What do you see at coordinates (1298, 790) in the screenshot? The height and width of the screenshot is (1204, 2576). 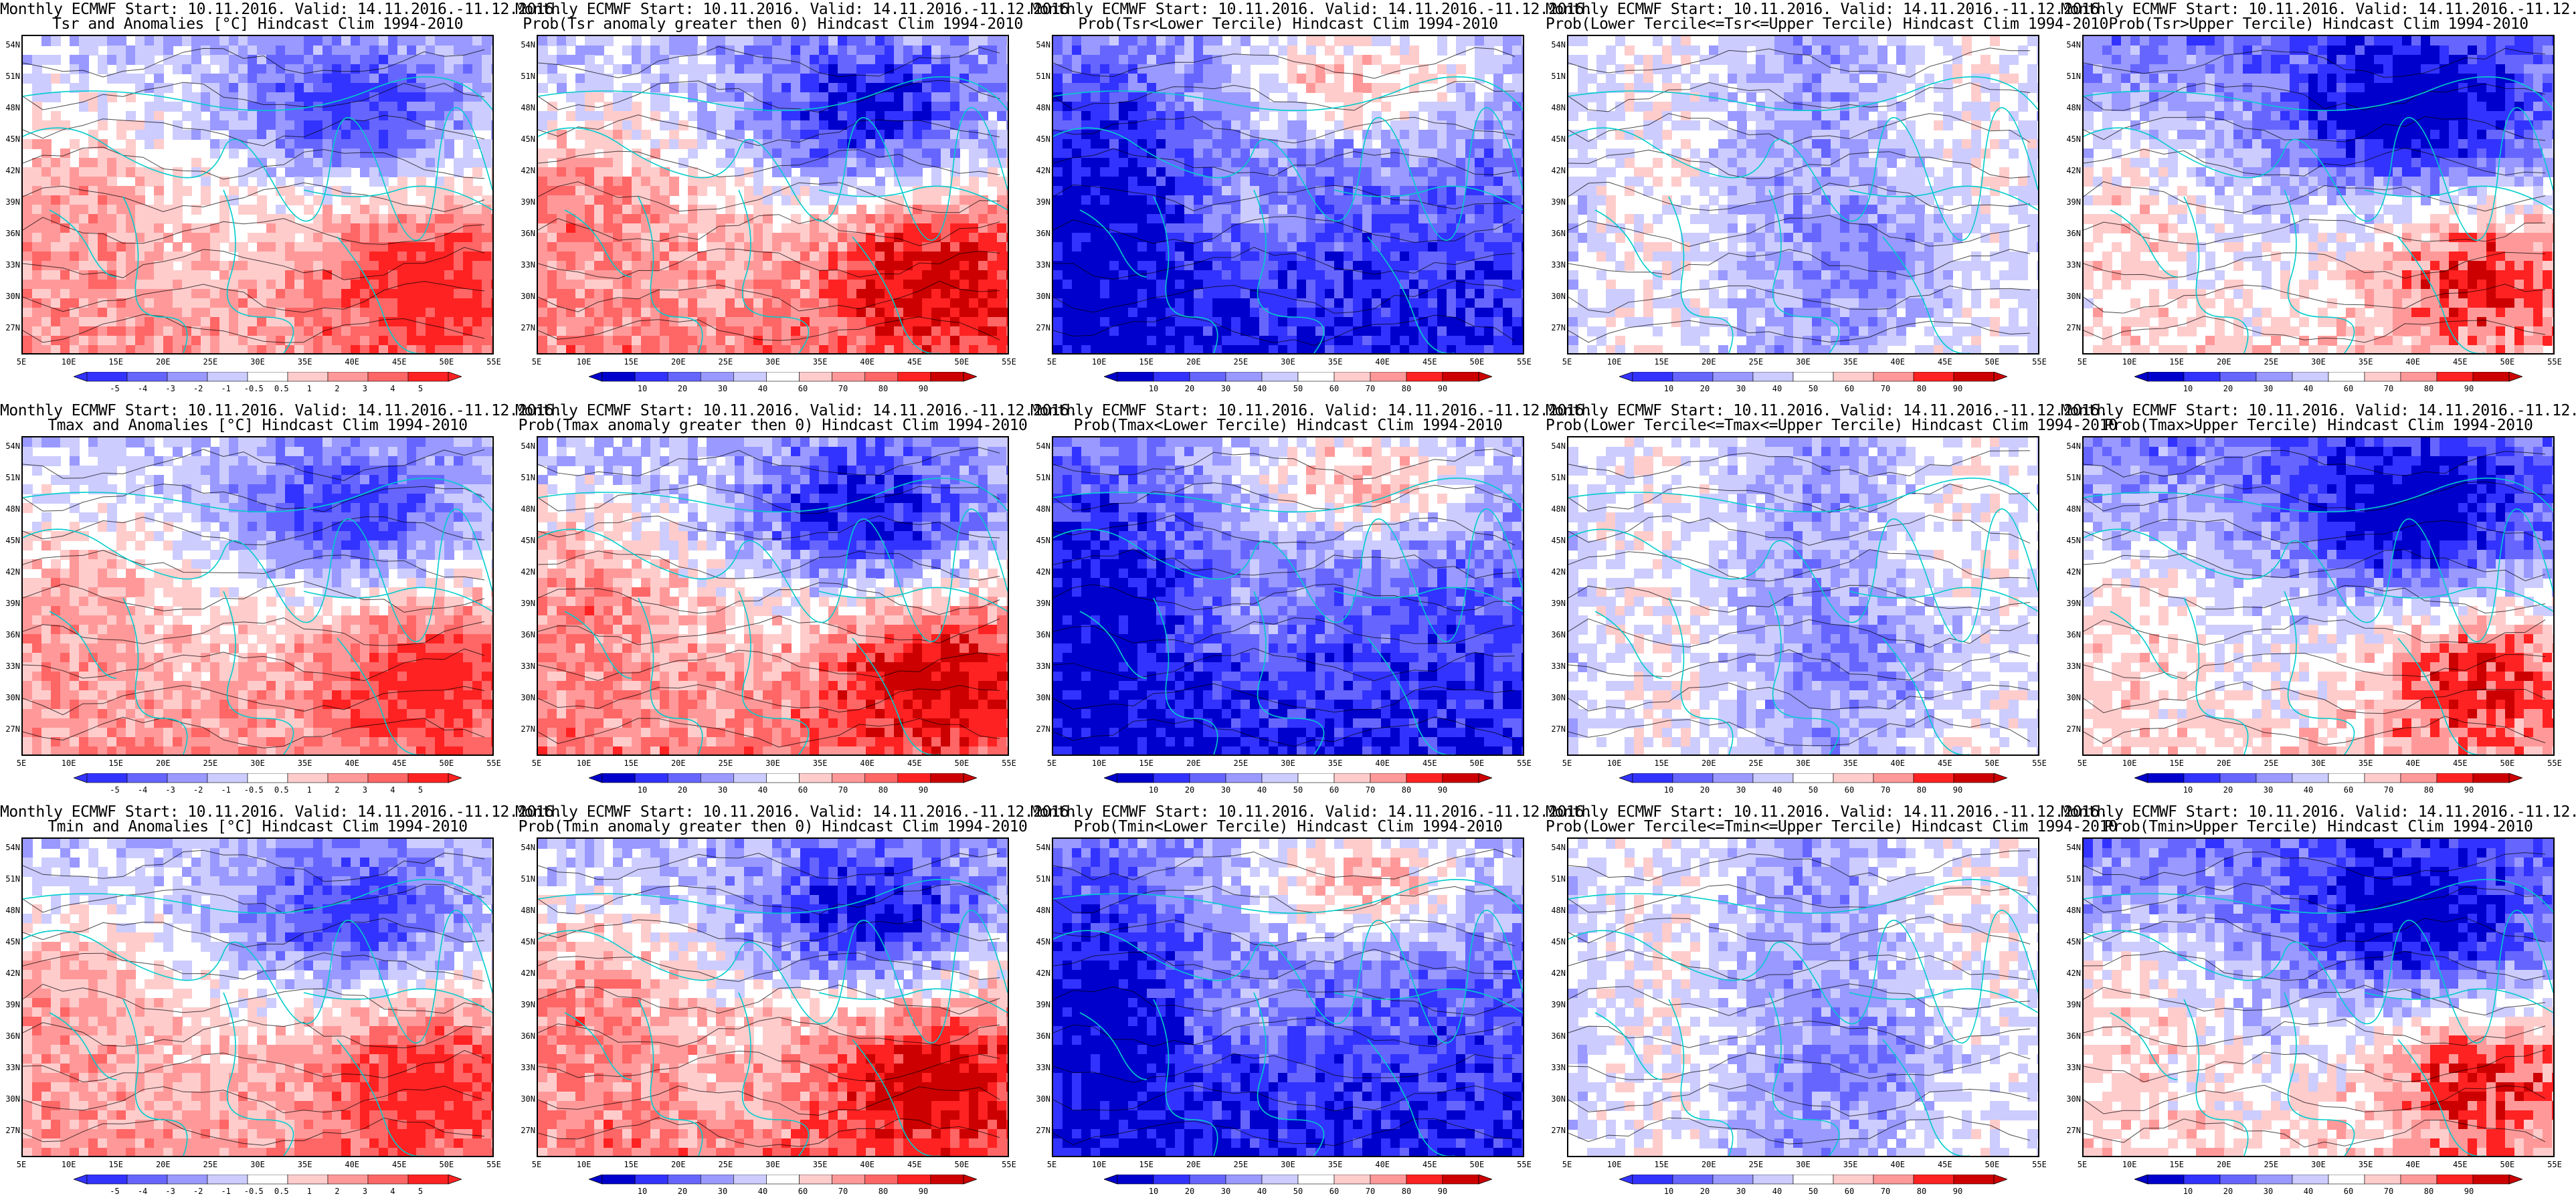 I see `colorbar-tick-label: 50` at bounding box center [1298, 790].